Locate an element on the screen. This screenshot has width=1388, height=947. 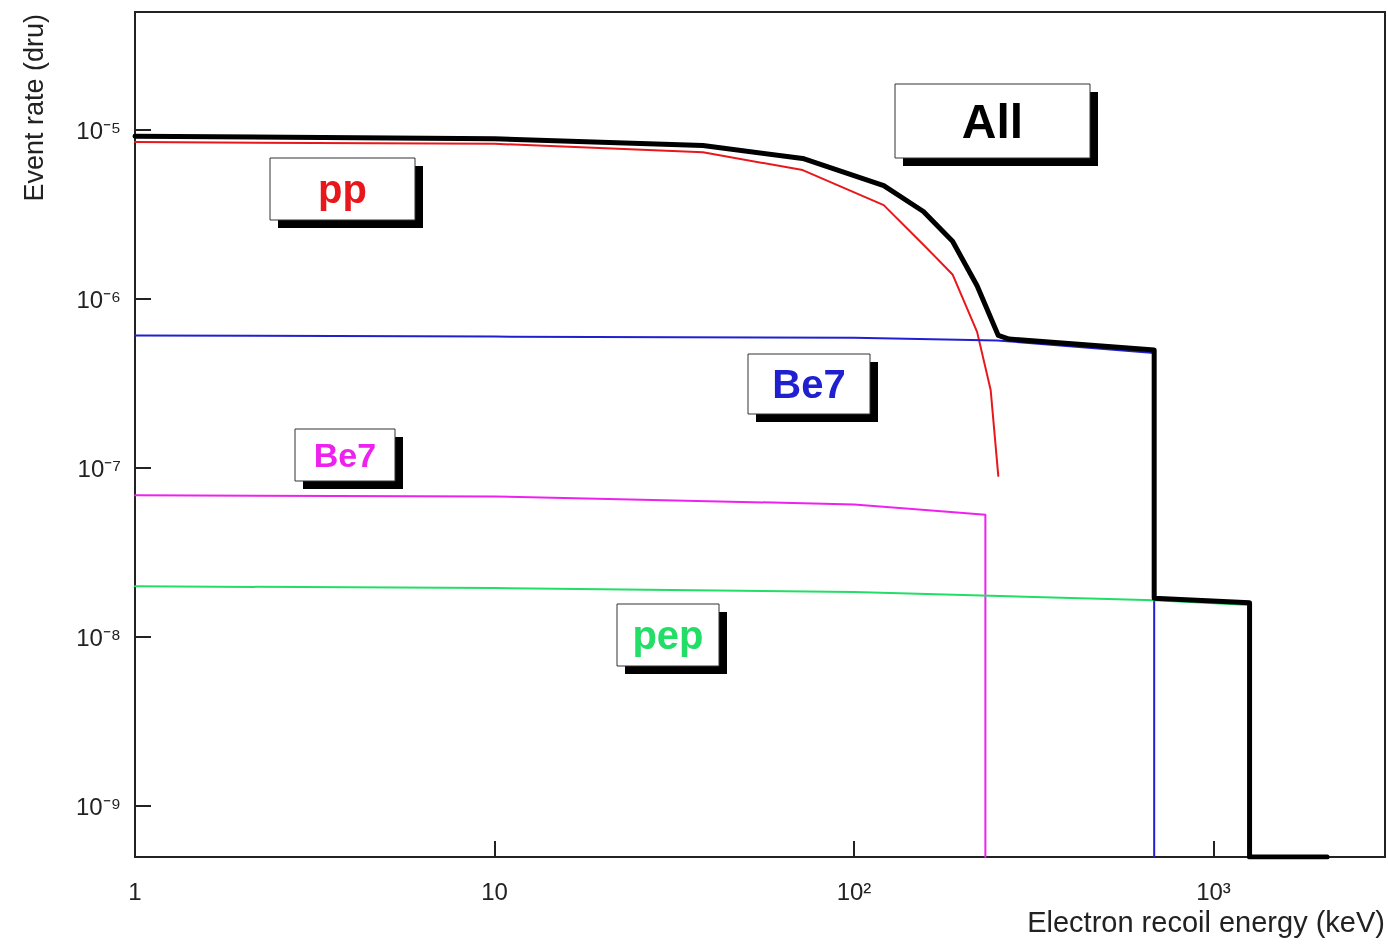
y-tick-label: 10⁻⁷ is located at coordinates (99, 468).